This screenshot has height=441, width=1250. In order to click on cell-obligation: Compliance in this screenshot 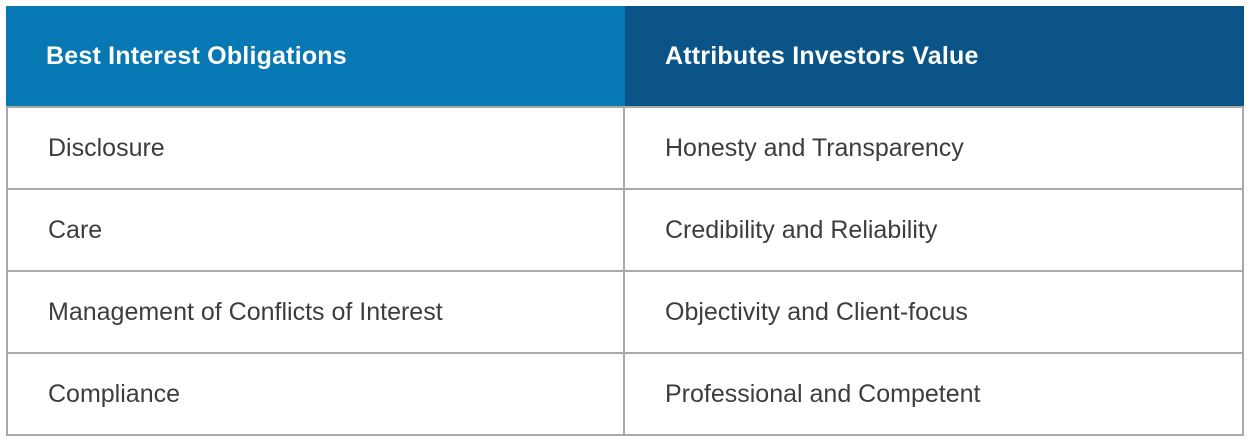, I will do `click(316, 394)`.